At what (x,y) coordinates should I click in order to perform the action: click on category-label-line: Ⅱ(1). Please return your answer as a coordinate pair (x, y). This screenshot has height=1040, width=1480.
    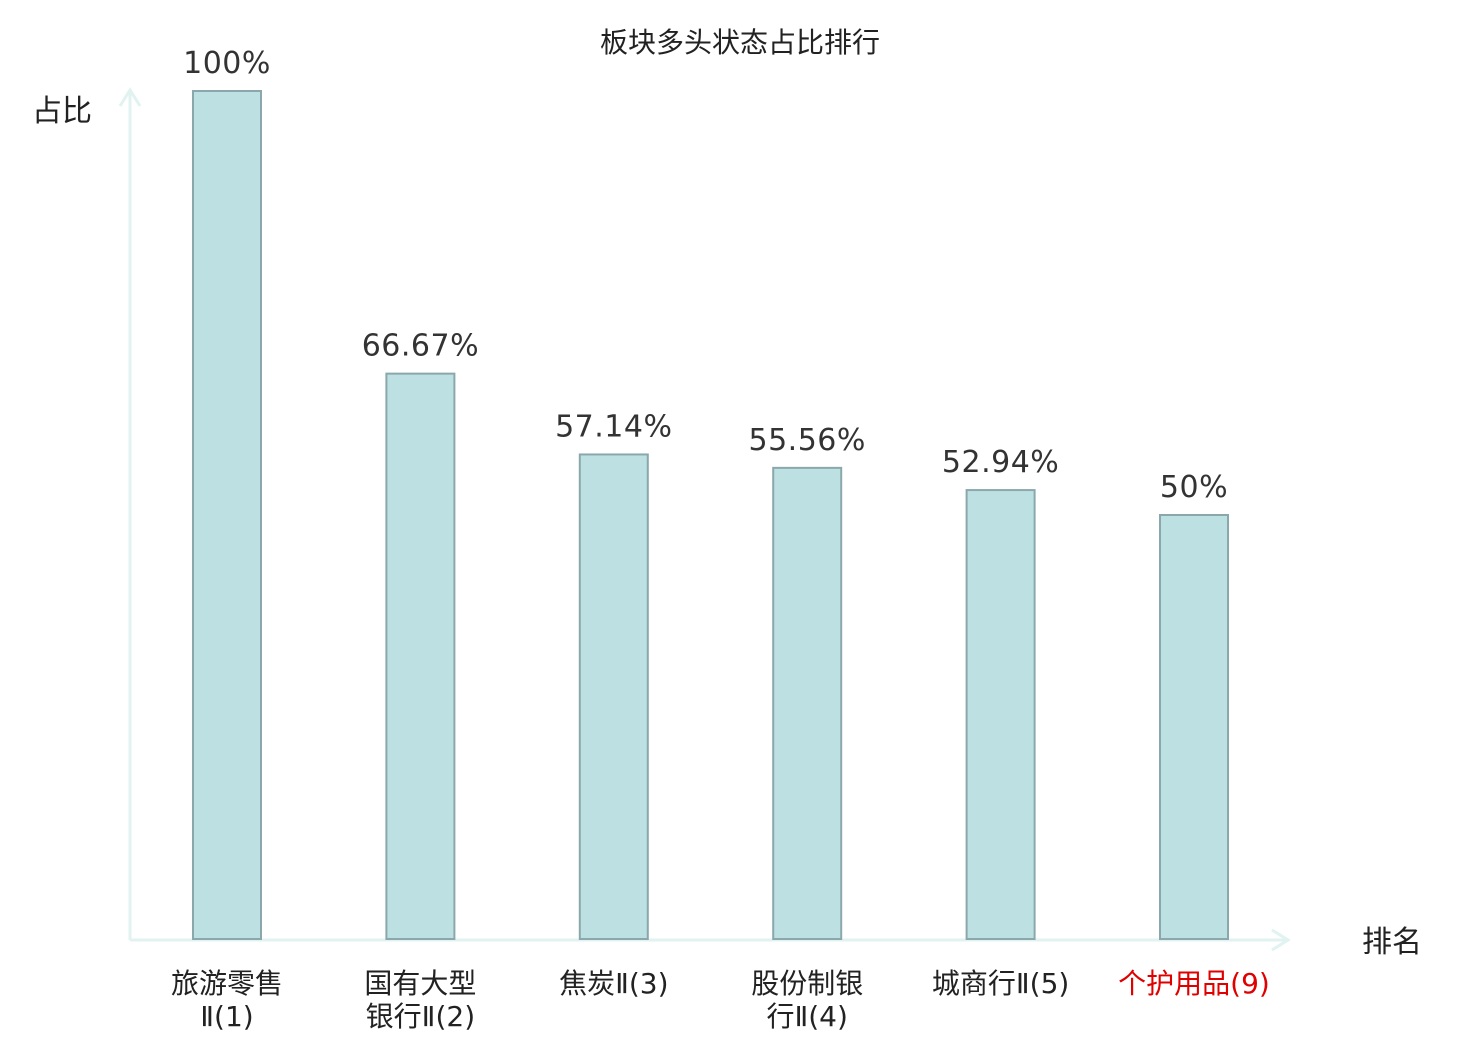
    Looking at the image, I should click on (226, 1016).